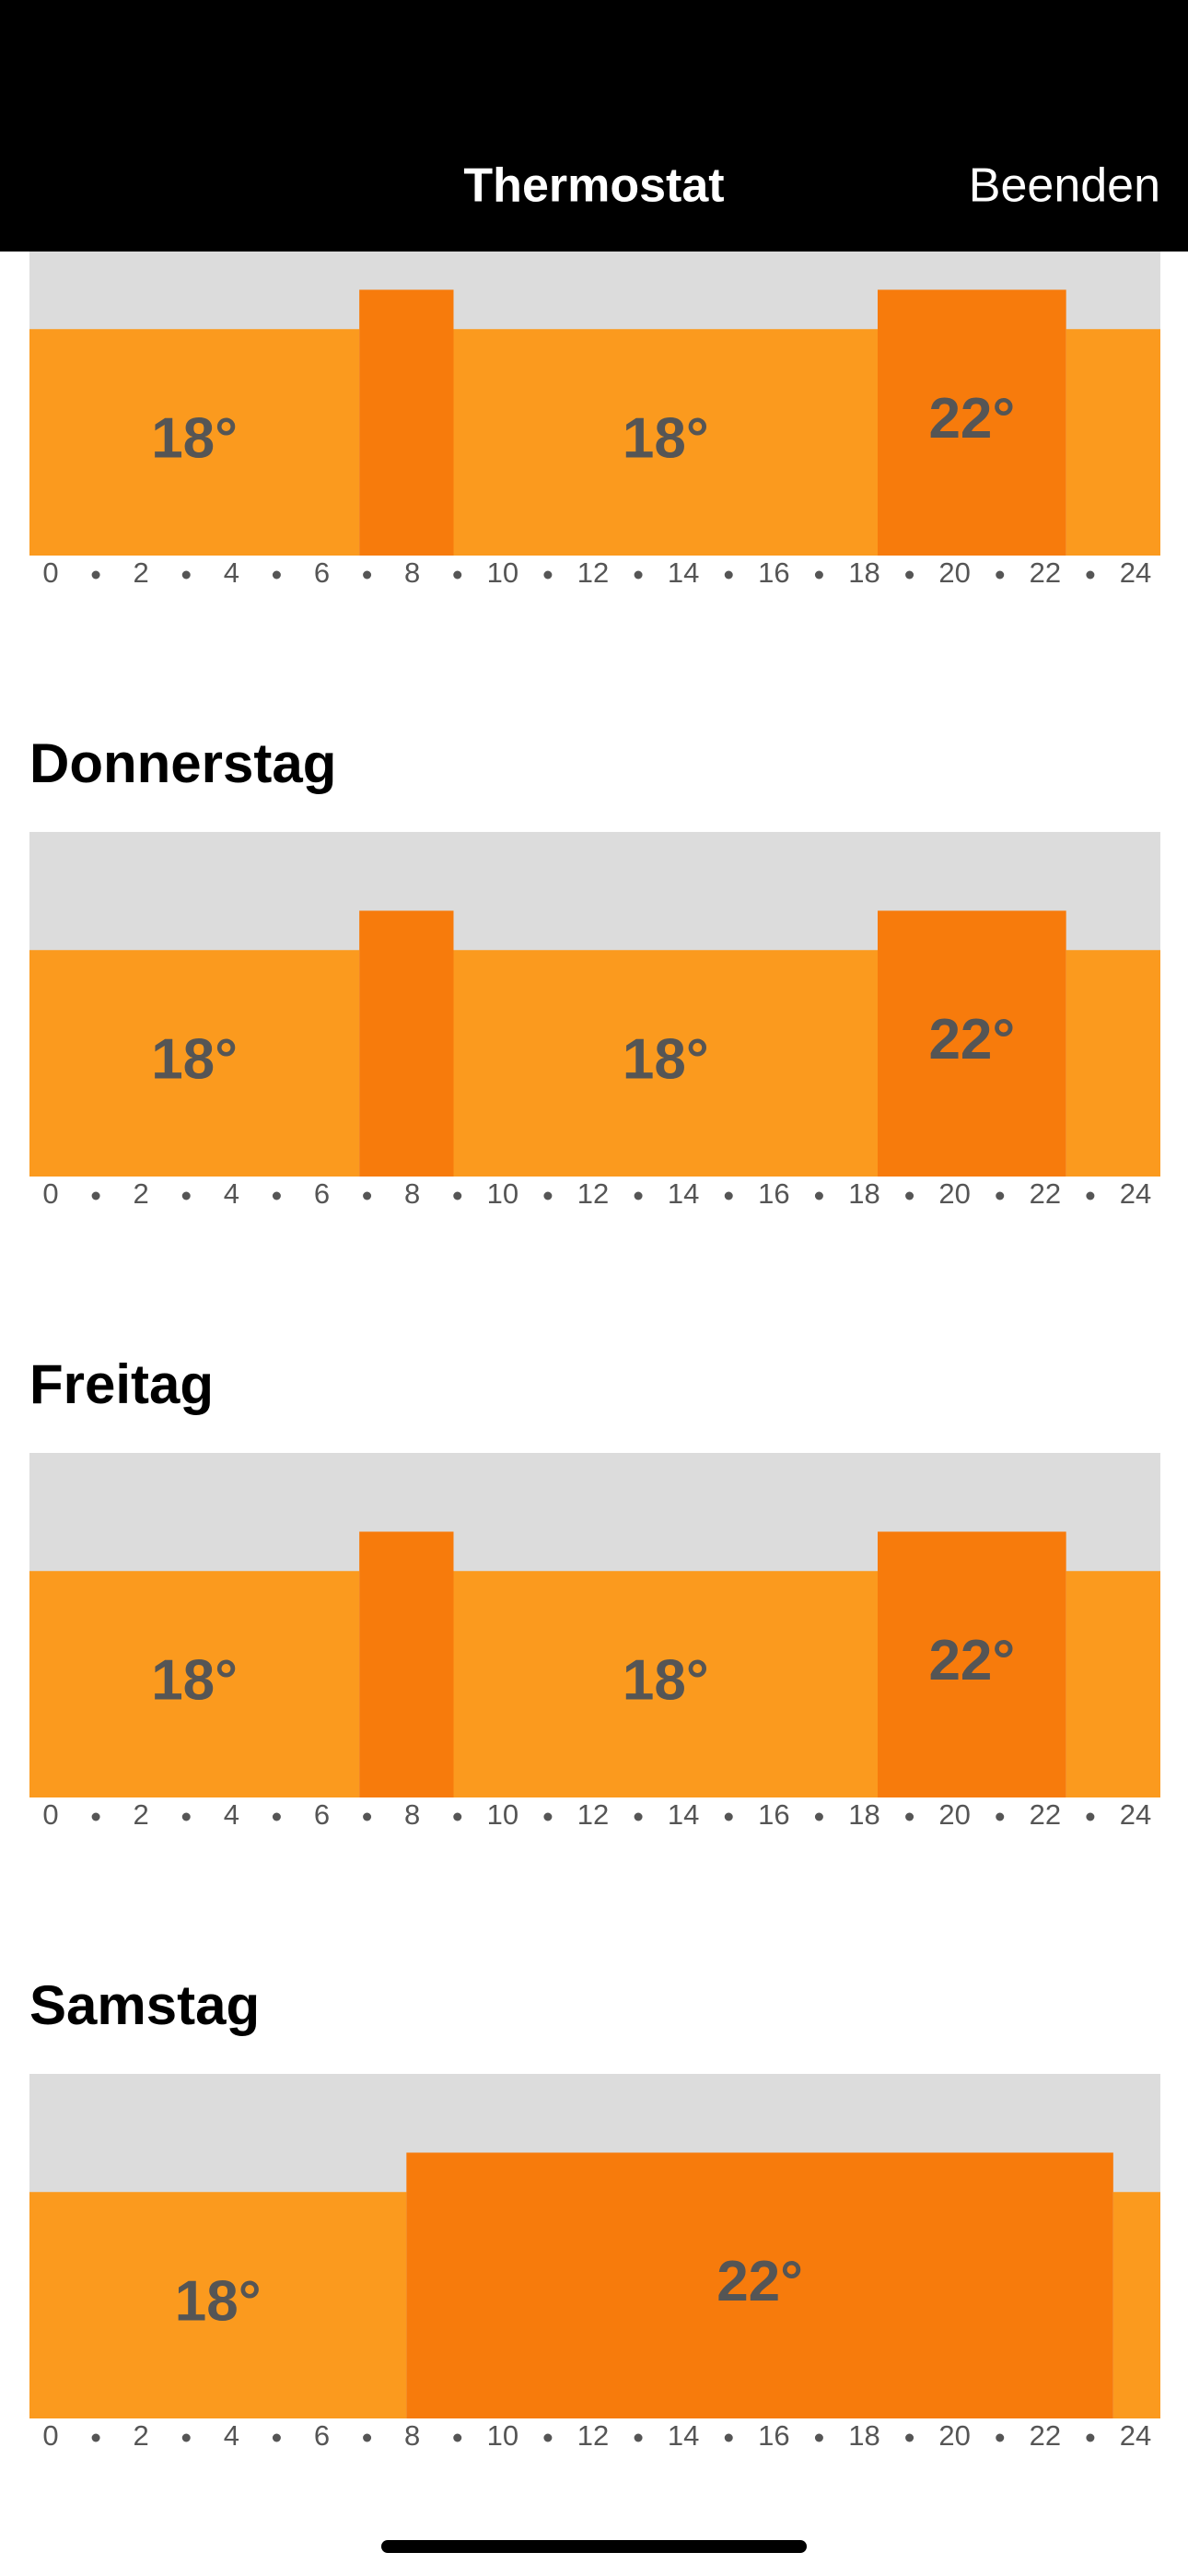  Describe the element at coordinates (593, 186) in the screenshot. I see `nav-title: Thermostat` at that location.